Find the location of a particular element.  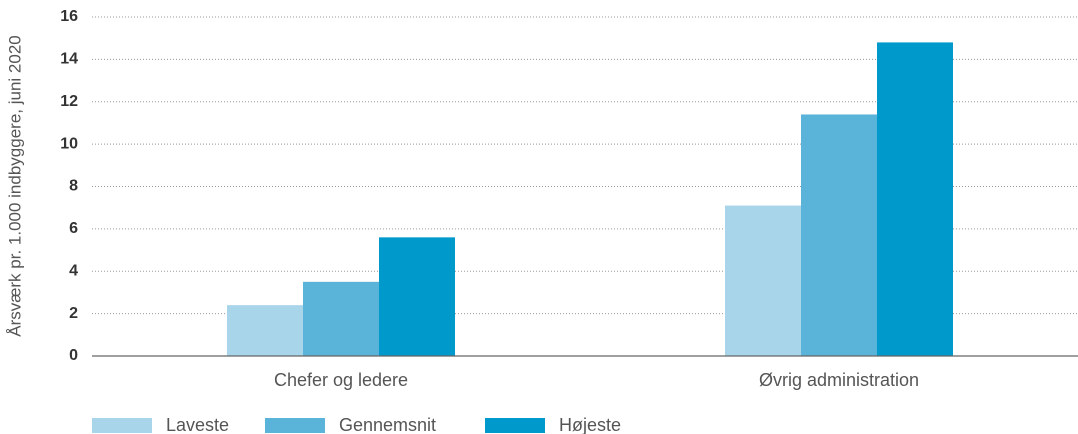

legend-label: Laveste is located at coordinates (197, 424).